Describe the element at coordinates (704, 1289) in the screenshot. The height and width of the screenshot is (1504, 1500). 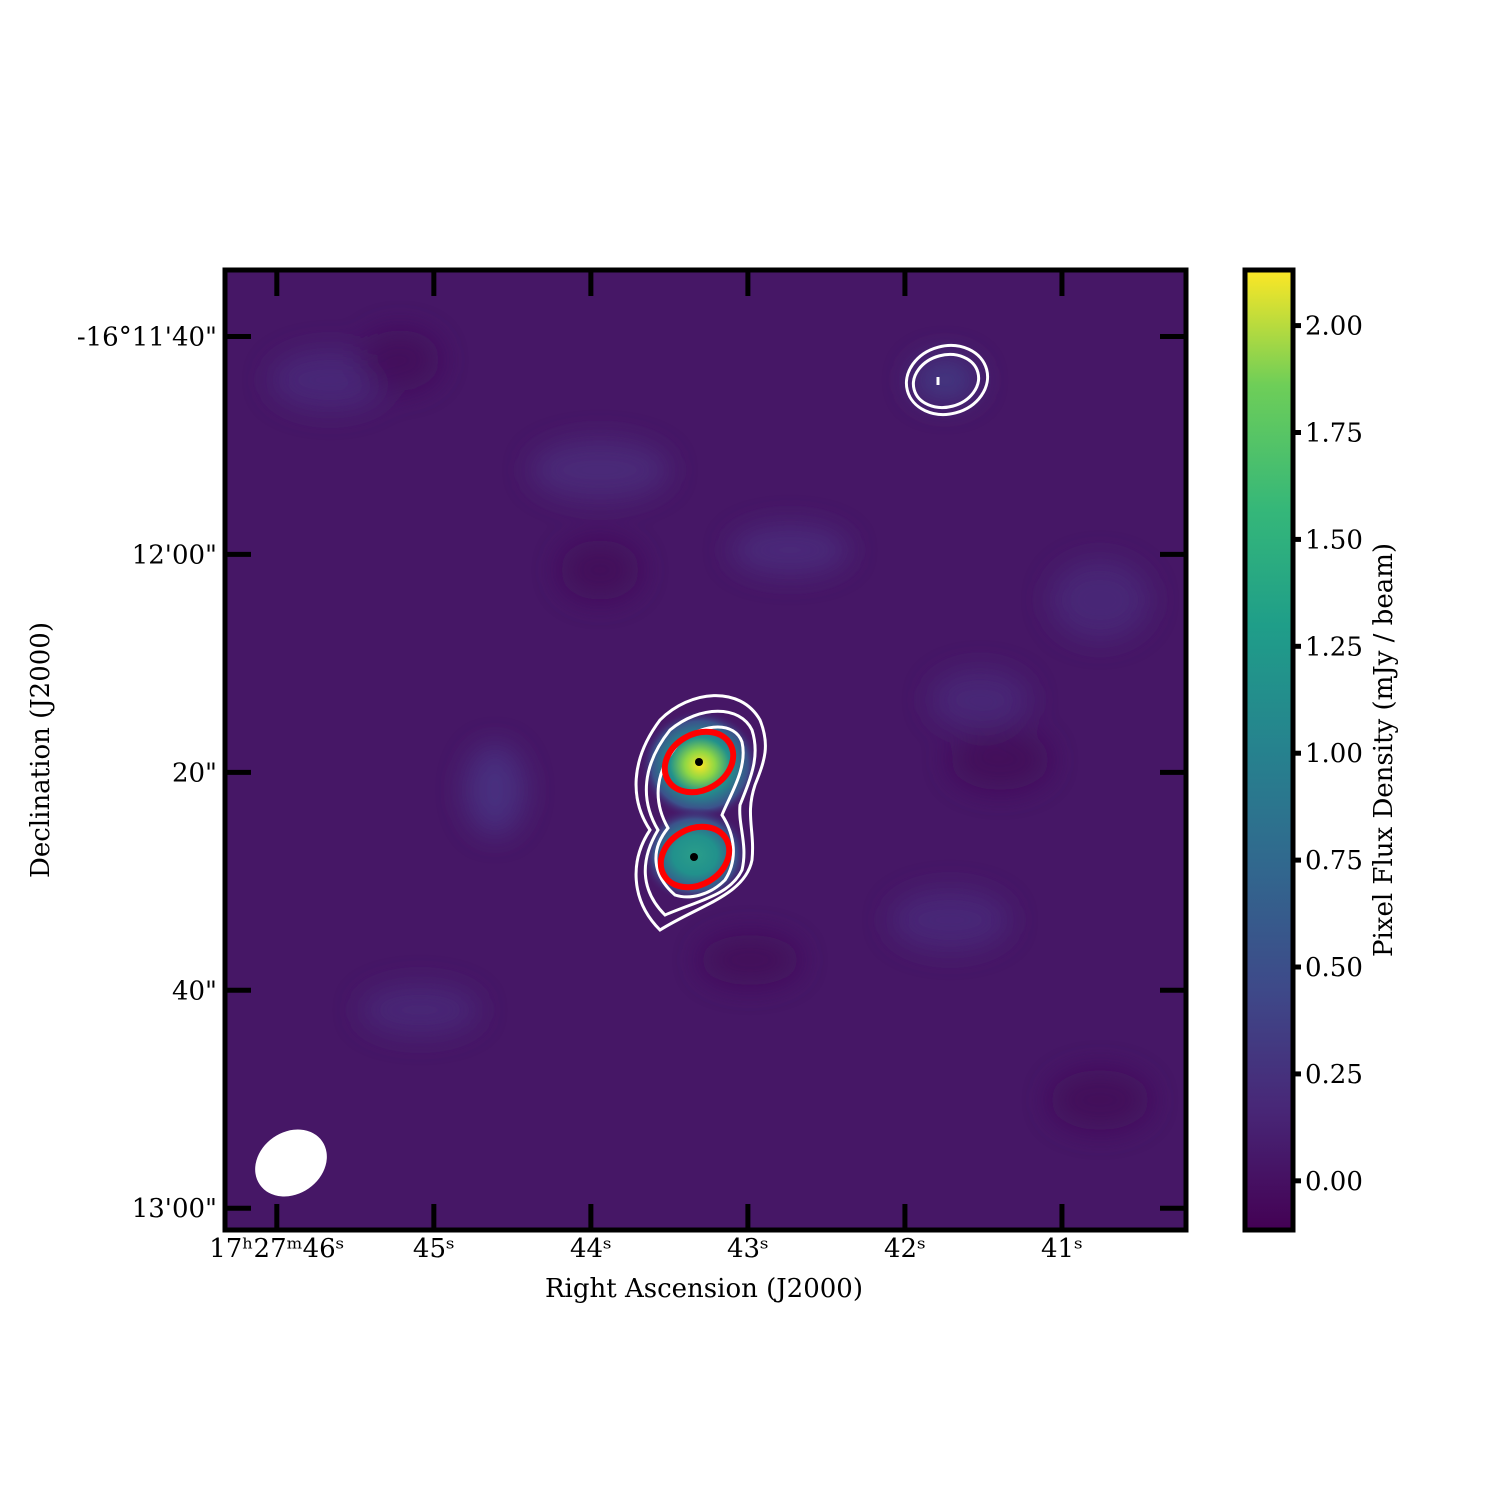
I see `x-axis-label: Right Ascension (J2000)` at that location.